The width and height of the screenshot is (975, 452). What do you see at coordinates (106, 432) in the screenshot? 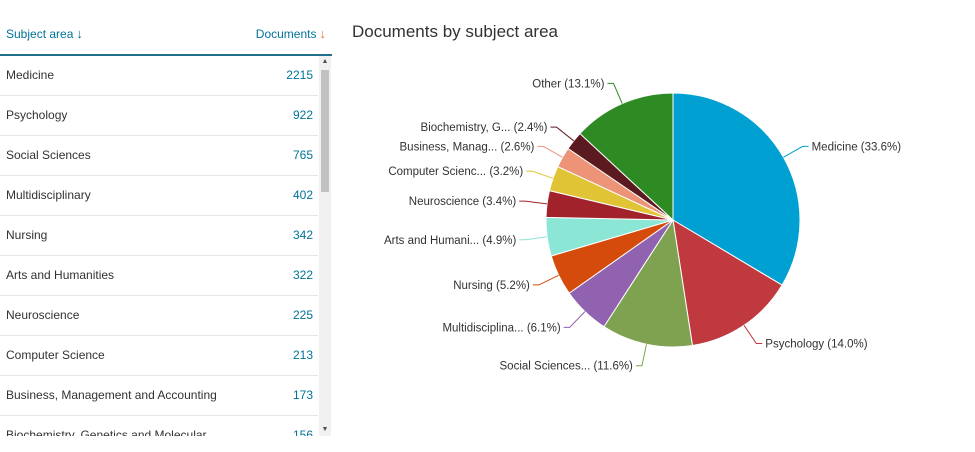
I see `subject-name: Biochemistry, Genetics and Molecular` at bounding box center [106, 432].